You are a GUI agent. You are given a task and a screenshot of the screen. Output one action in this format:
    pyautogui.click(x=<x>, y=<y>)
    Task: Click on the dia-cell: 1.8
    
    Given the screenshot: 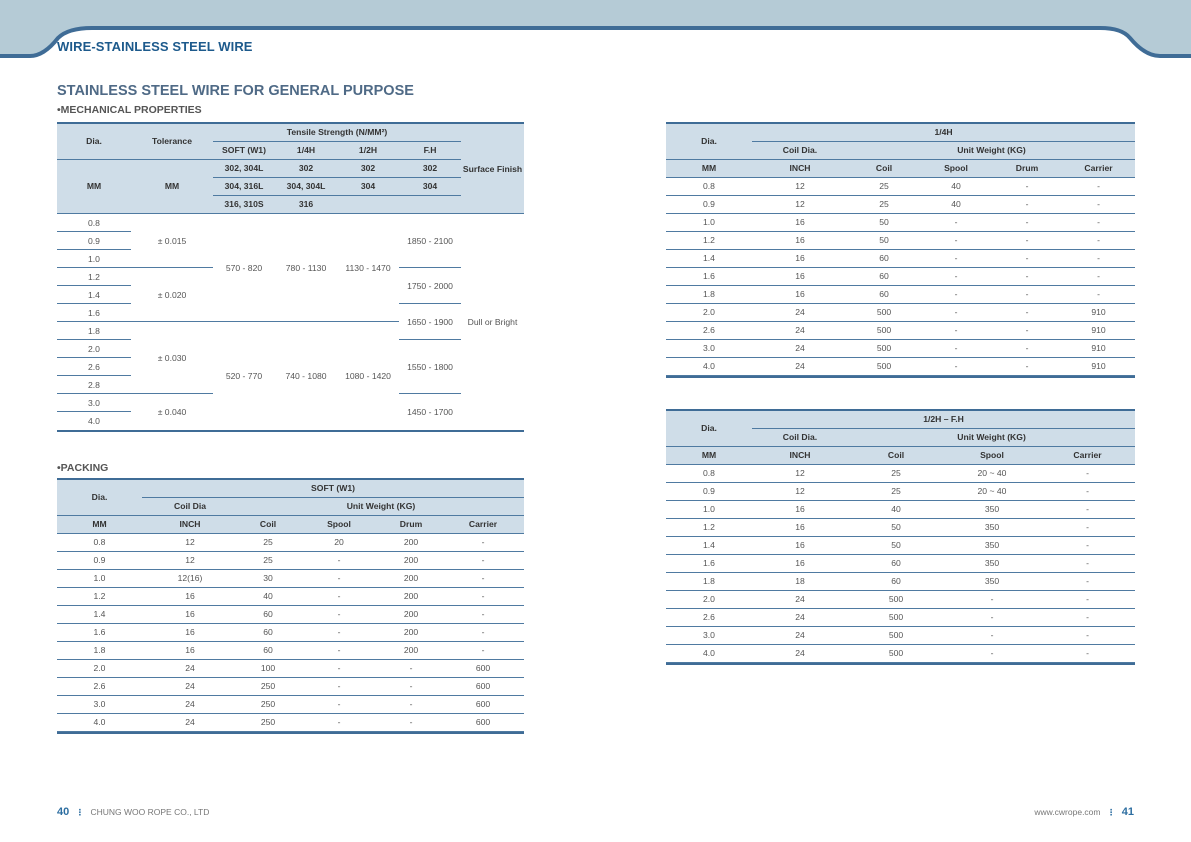 What is the action you would take?
    pyautogui.click(x=94, y=330)
    